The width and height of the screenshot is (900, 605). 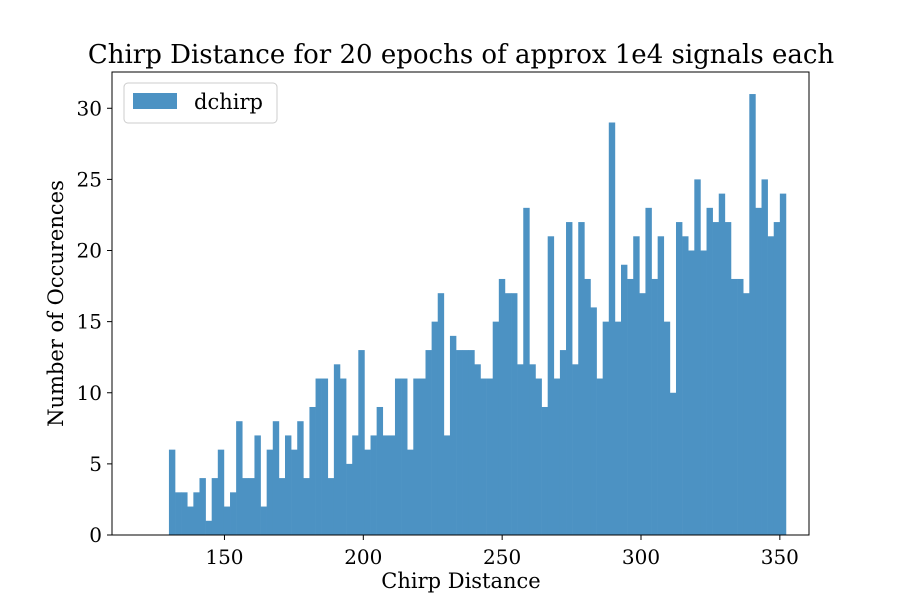 I want to click on legend-swatch, so click(x=155, y=101).